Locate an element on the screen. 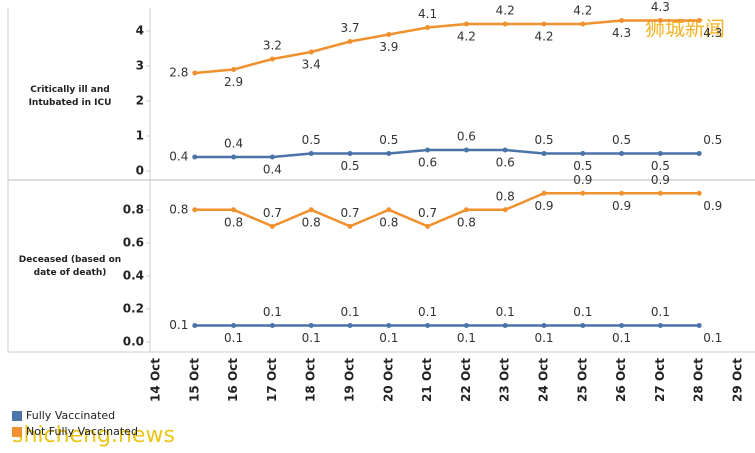 This screenshot has height=453, width=755. y-tick-label: 4 is located at coordinates (140, 31).